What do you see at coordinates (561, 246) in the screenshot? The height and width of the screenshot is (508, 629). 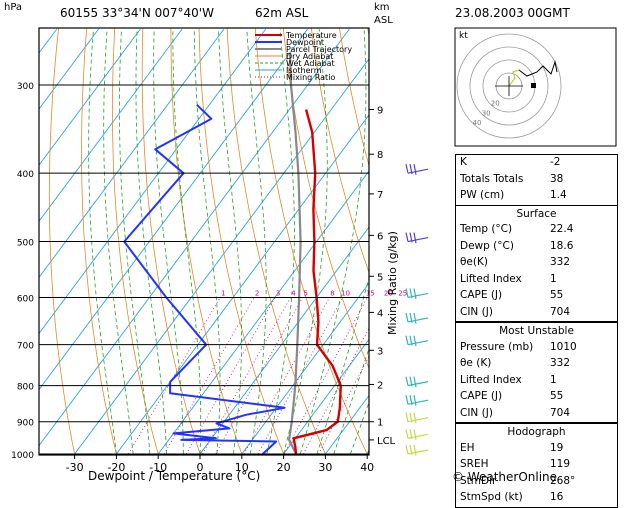 I see `index-value: 18.6` at bounding box center [561, 246].